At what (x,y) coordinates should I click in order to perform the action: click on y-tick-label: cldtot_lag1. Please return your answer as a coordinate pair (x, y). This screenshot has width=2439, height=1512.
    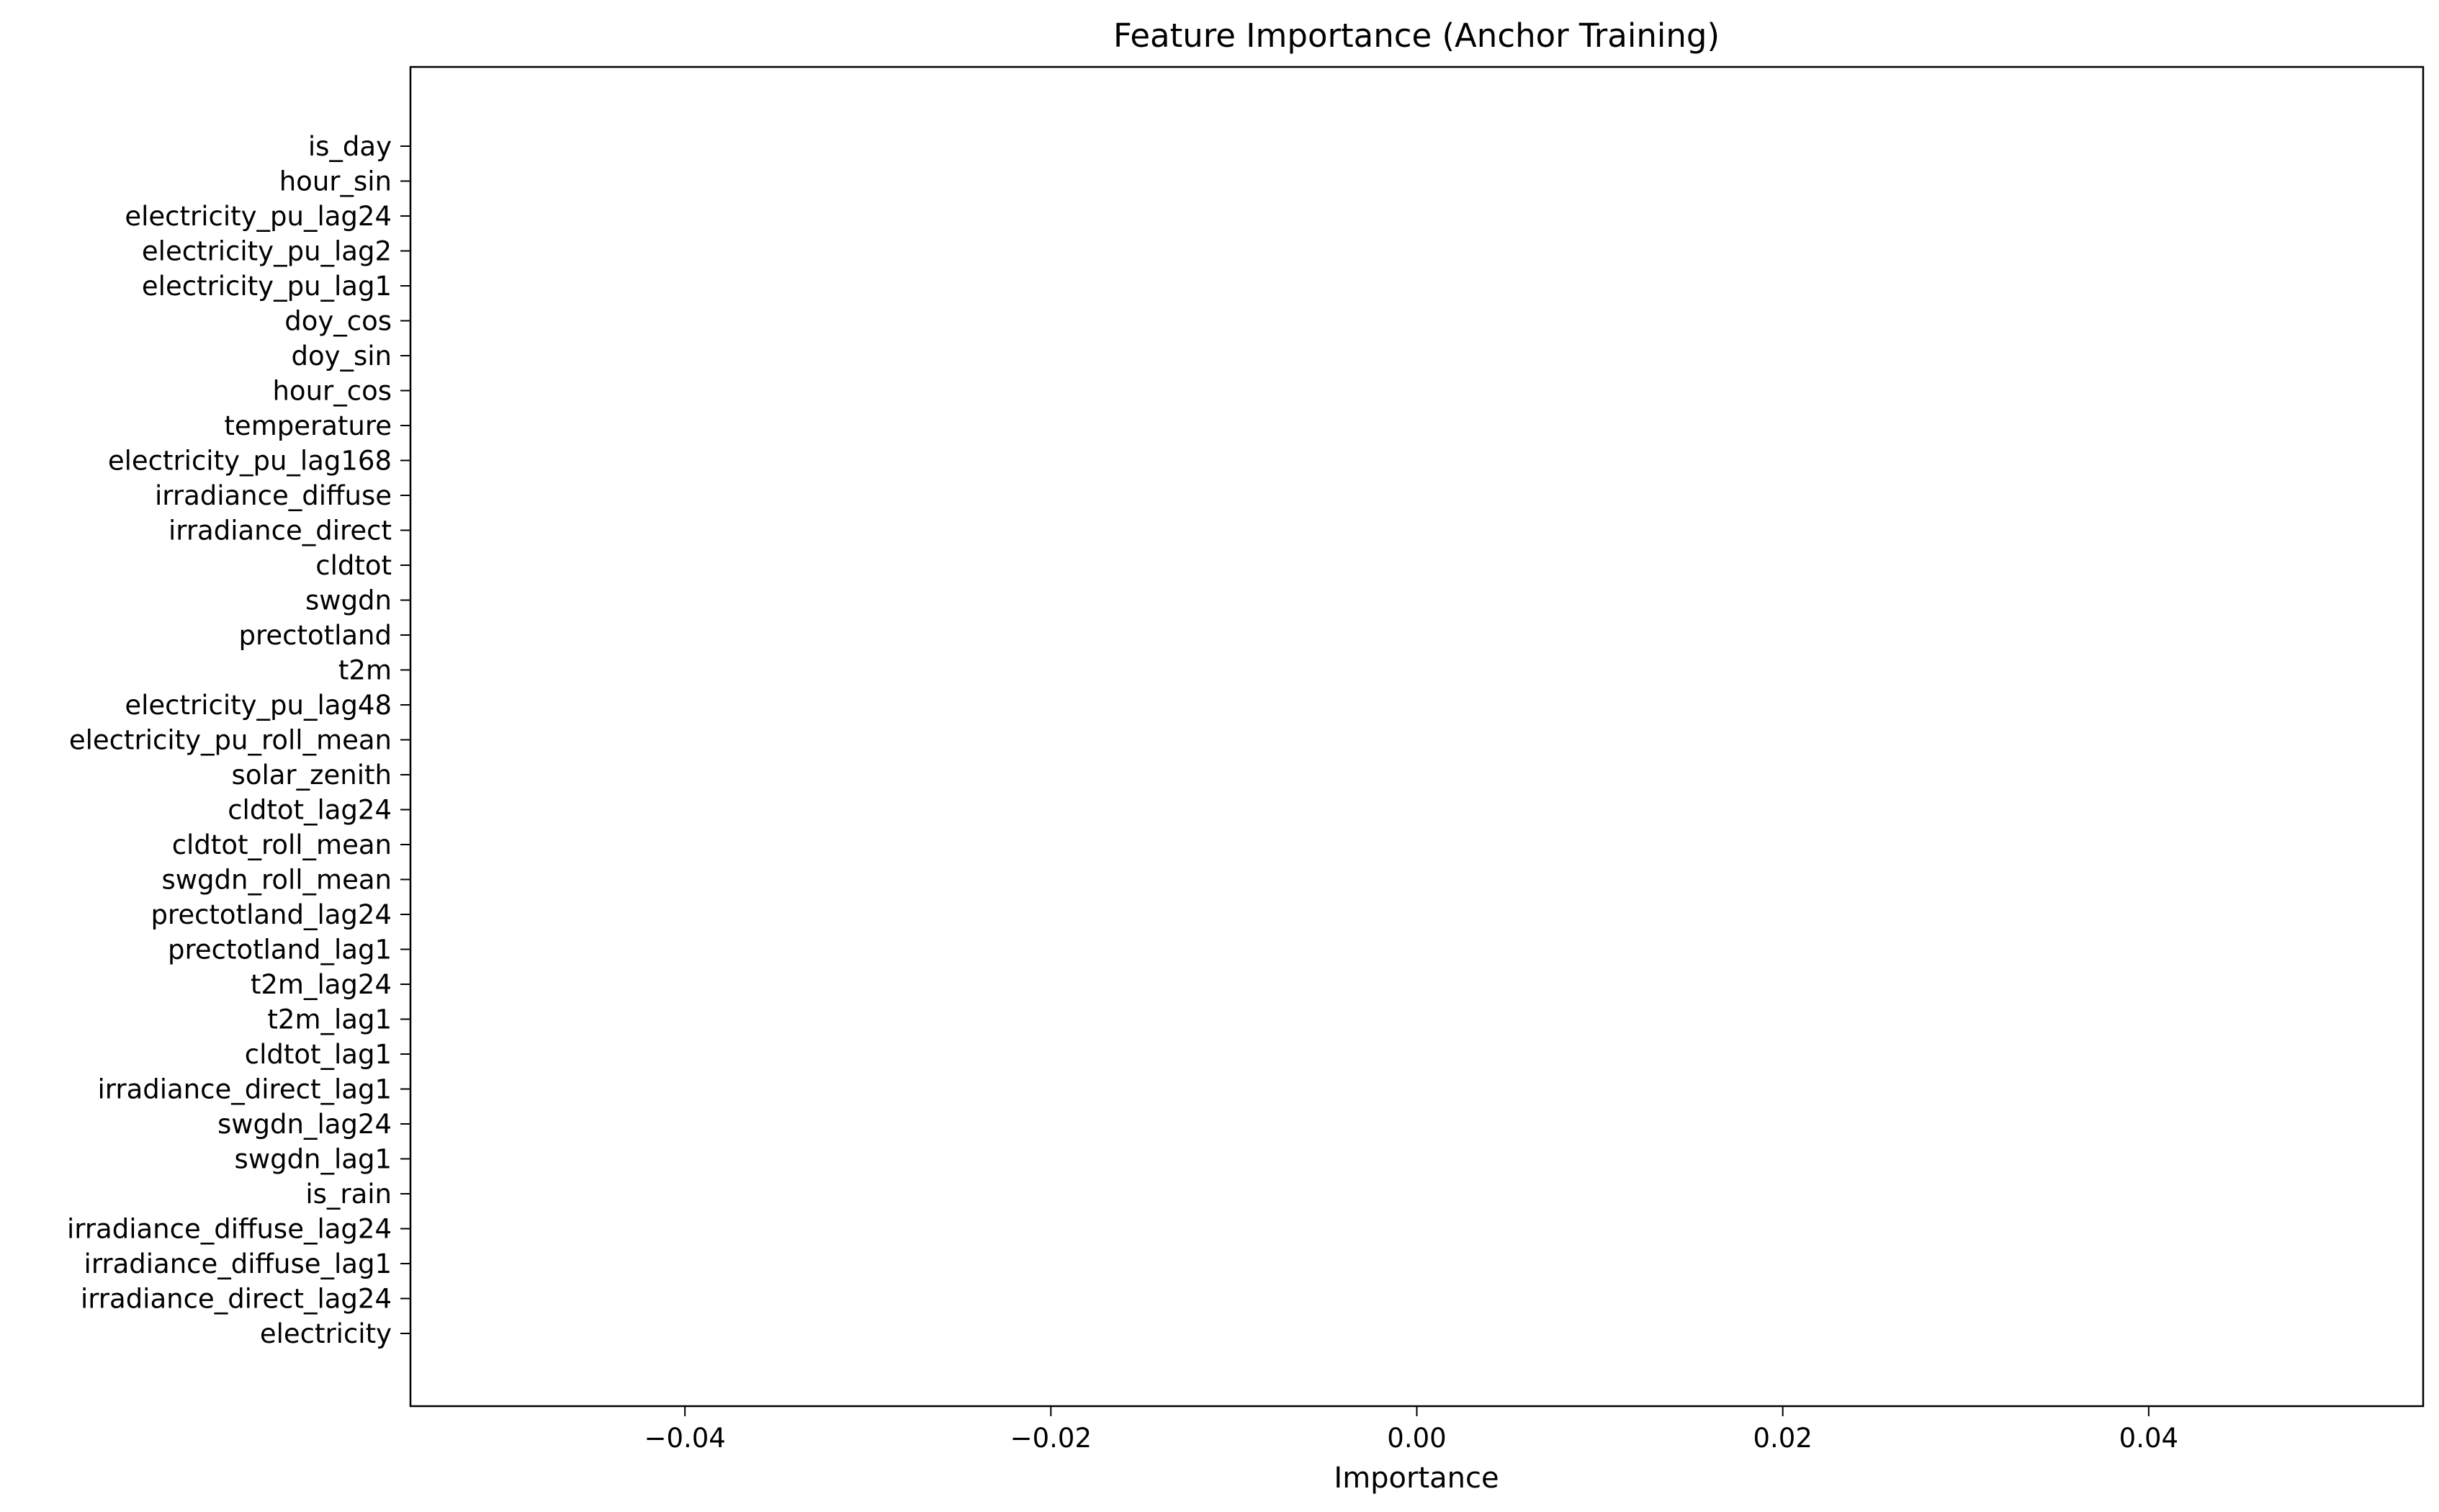
    Looking at the image, I should click on (318, 1054).